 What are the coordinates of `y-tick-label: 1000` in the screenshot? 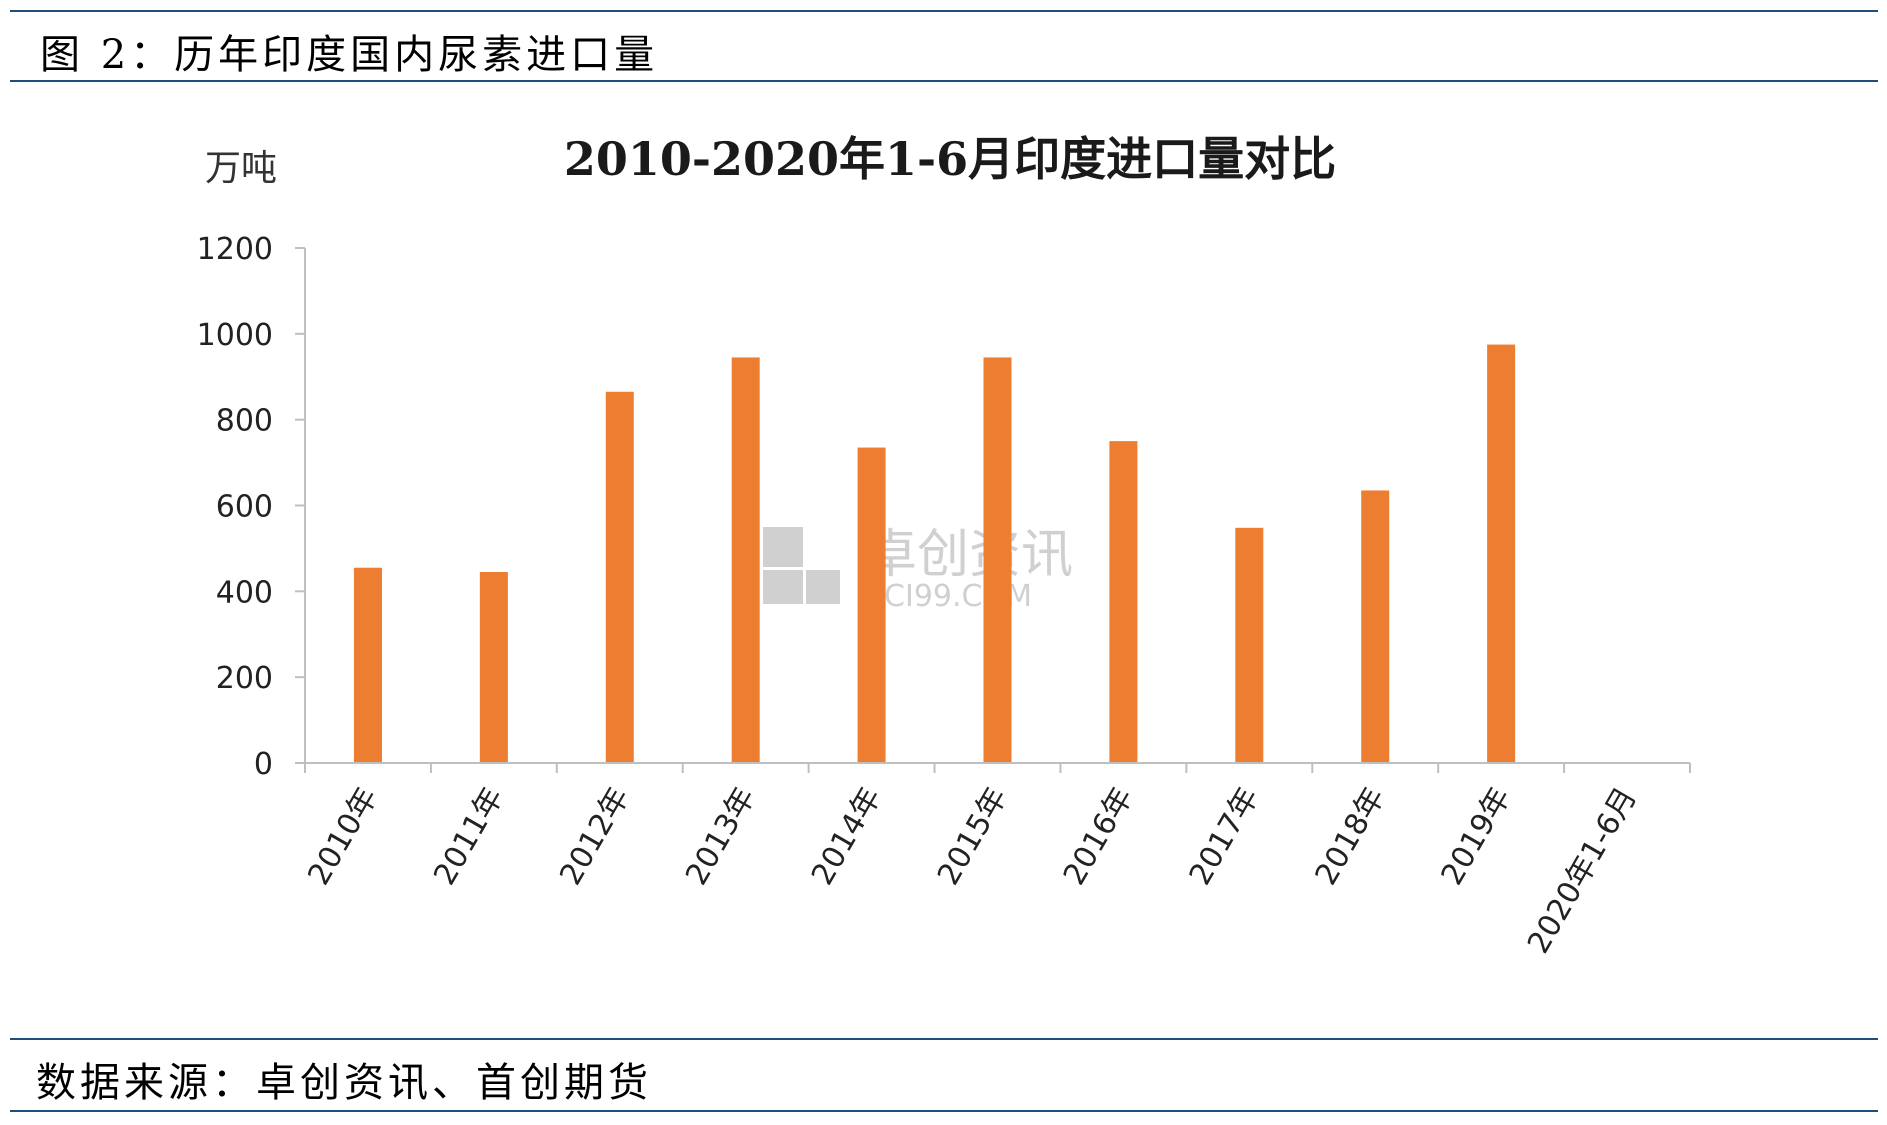 It's located at (235, 335).